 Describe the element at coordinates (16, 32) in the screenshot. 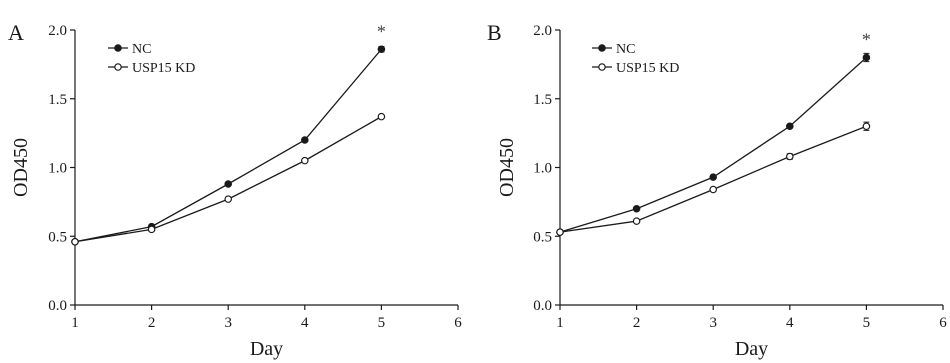

I see `panel-letter: A` at that location.